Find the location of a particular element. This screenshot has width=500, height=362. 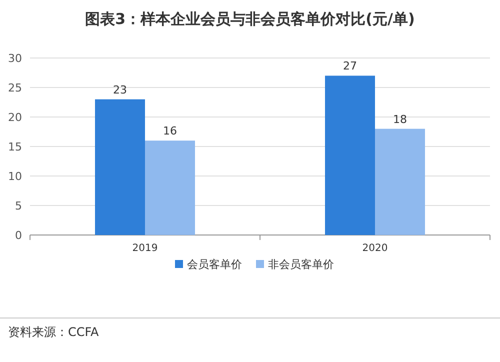

legend-label: 非会员客单价 is located at coordinates (301, 264).